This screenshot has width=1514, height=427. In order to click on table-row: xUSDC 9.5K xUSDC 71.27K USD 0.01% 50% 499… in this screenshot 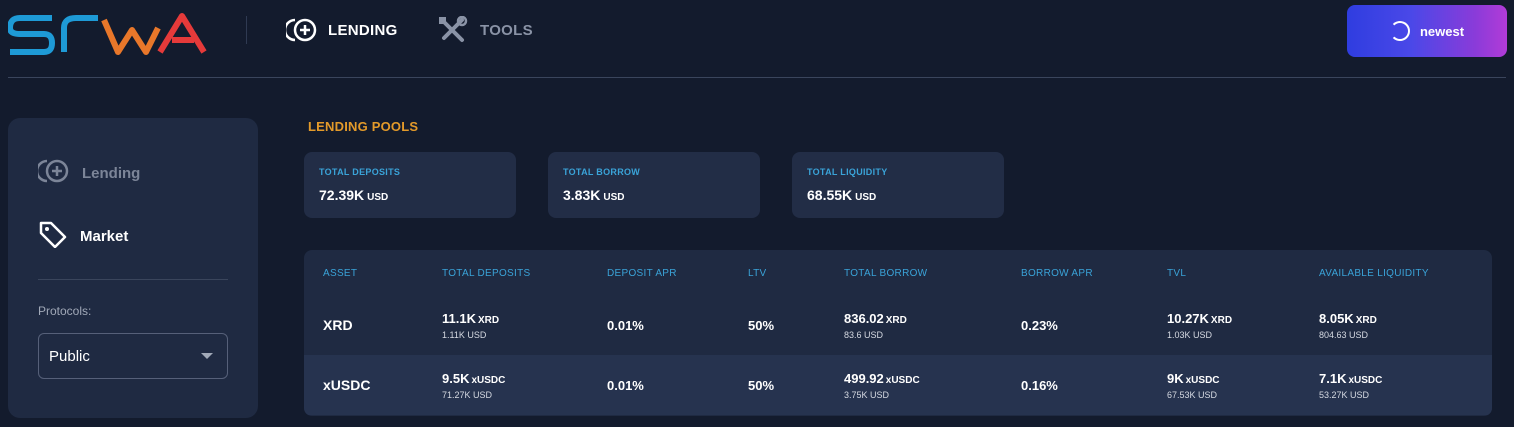, I will do `click(898, 385)`.